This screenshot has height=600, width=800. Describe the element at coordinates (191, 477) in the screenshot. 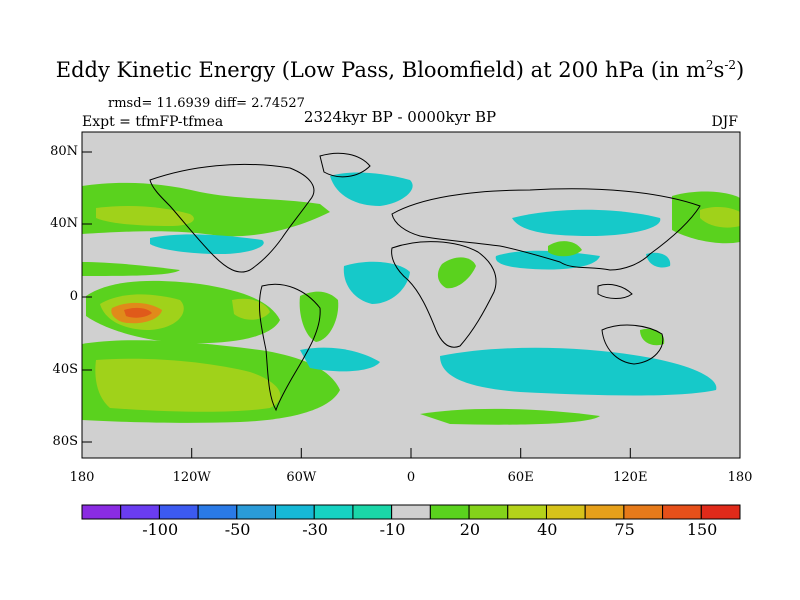

I see `lon-label-120w: 120W` at that location.